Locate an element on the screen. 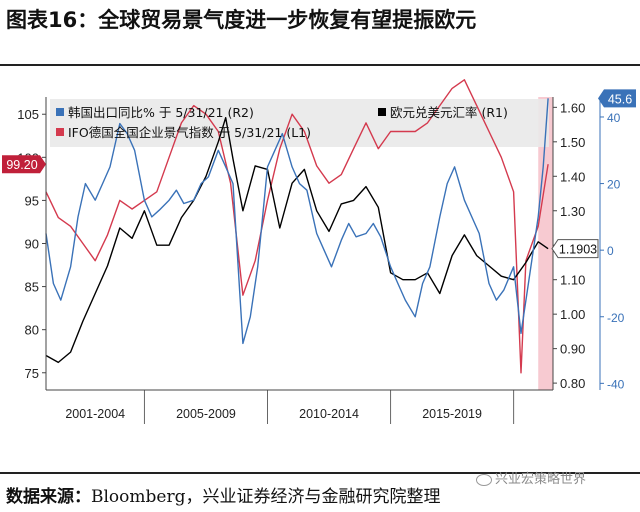 The image size is (640, 512). category-label: 2010-2014 is located at coordinates (329, 414).